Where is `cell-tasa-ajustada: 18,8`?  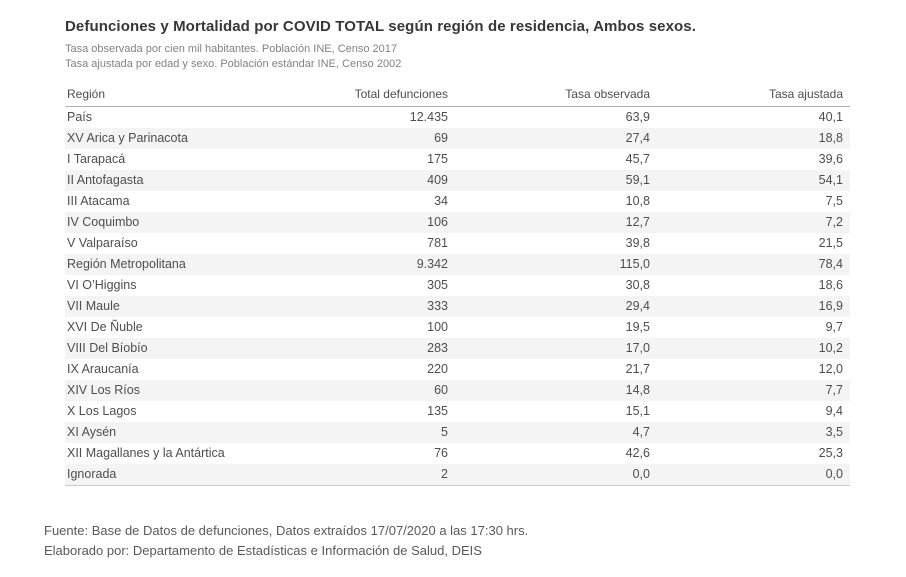
cell-tasa-ajustada: 18,8 is located at coordinates (830, 138).